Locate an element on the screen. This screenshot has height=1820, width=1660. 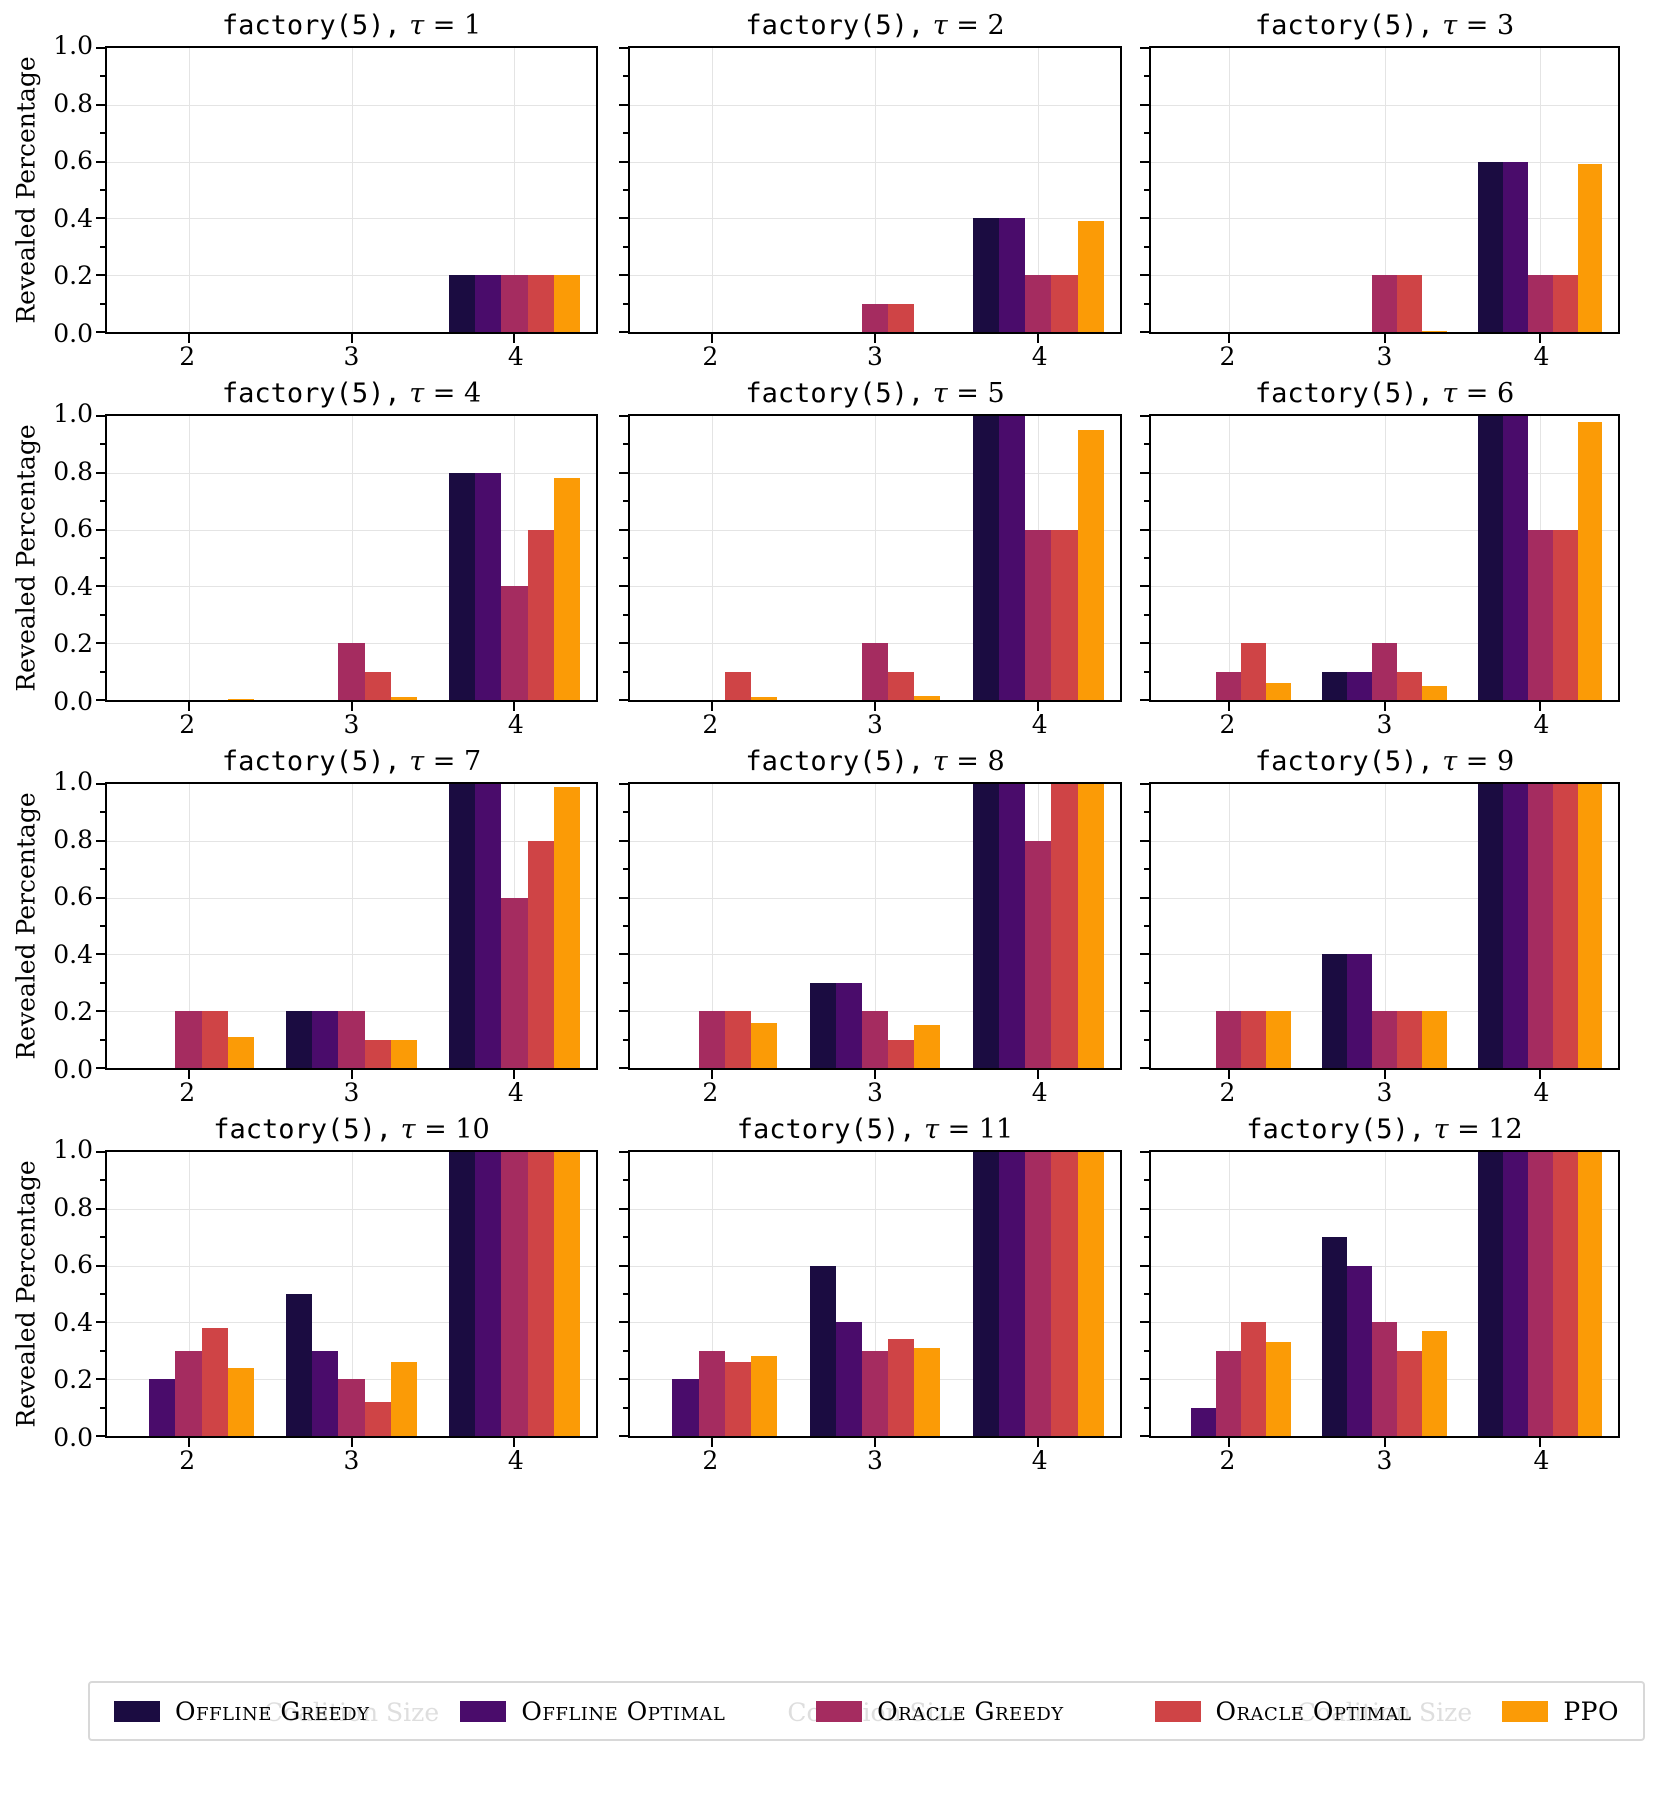
legend-label-offline-optimal: Offline Optimal is located at coordinates (623, 1711).